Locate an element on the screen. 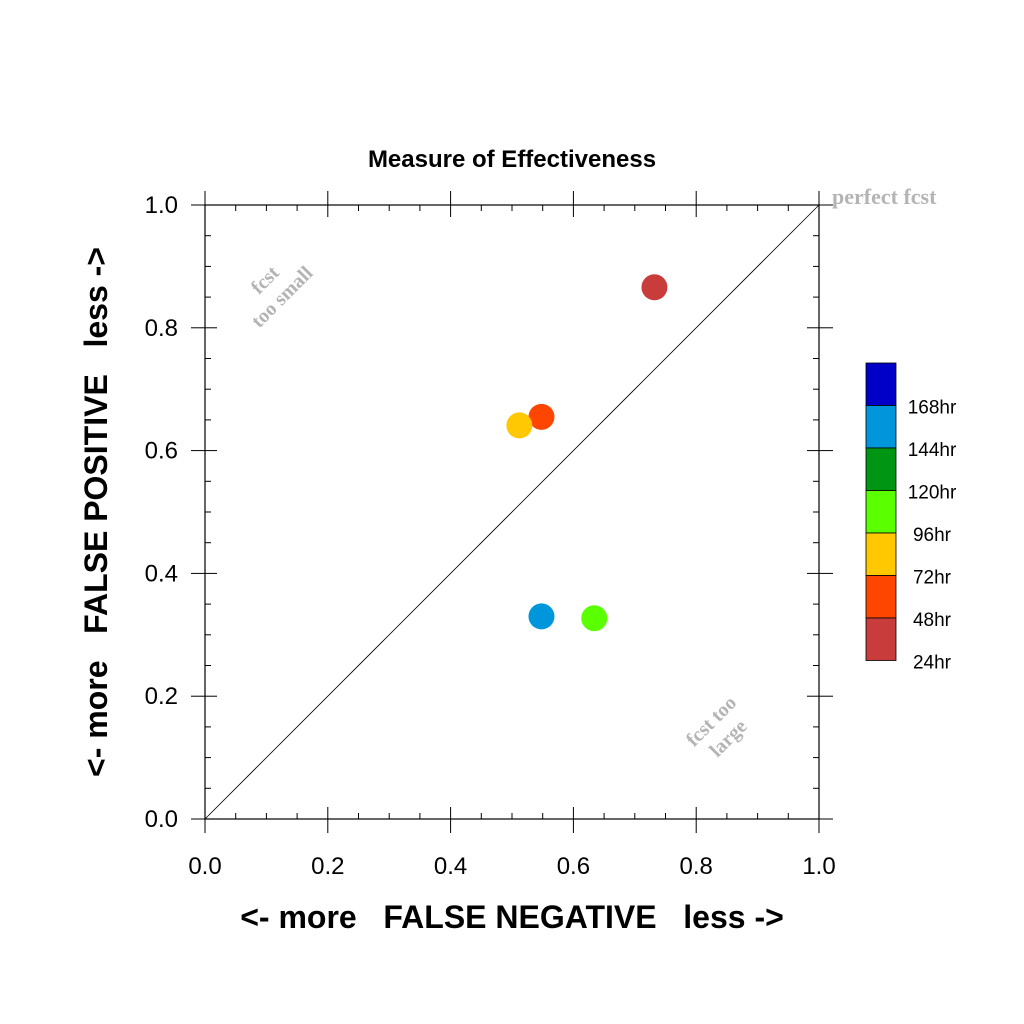  y-tick-label: 0.6 is located at coordinates (161, 451).